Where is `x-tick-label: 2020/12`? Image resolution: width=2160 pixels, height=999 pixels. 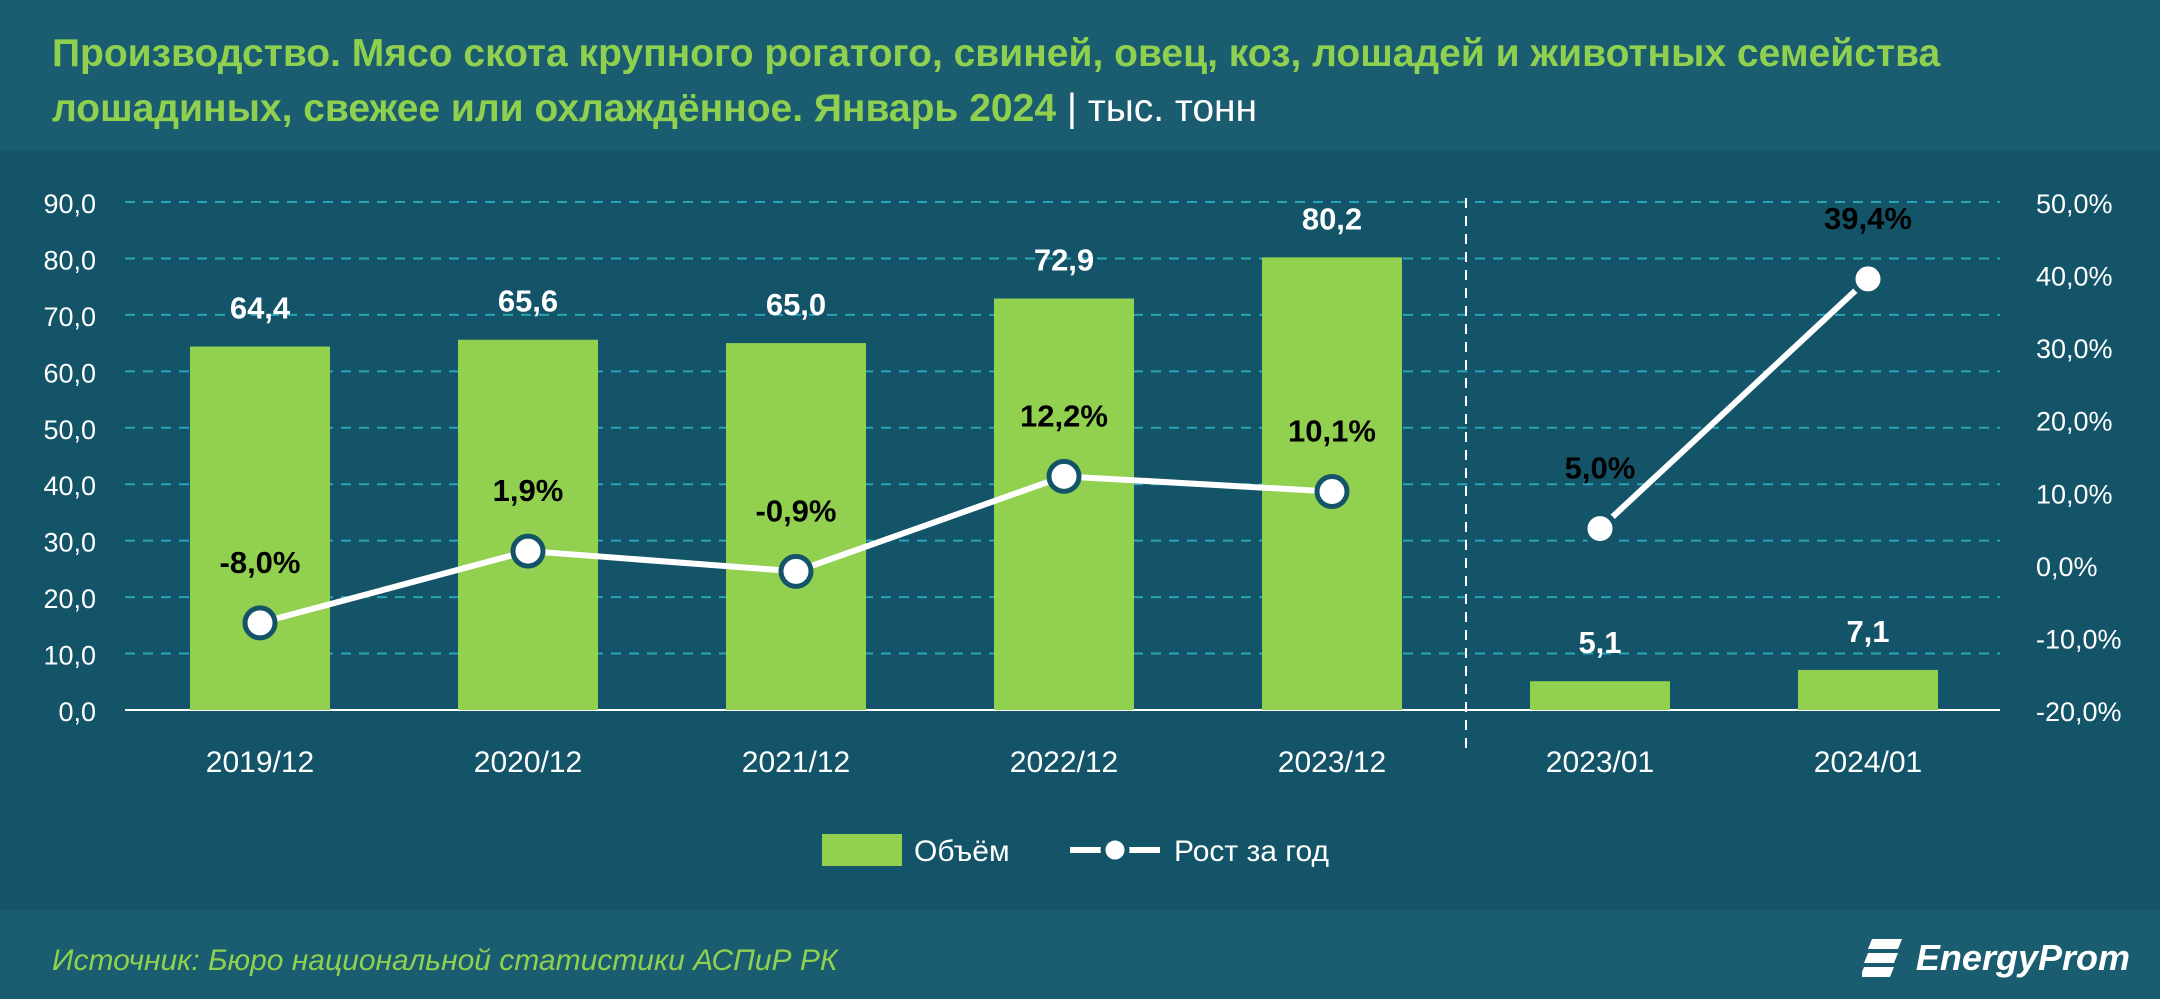
x-tick-label: 2020/12 is located at coordinates (528, 762).